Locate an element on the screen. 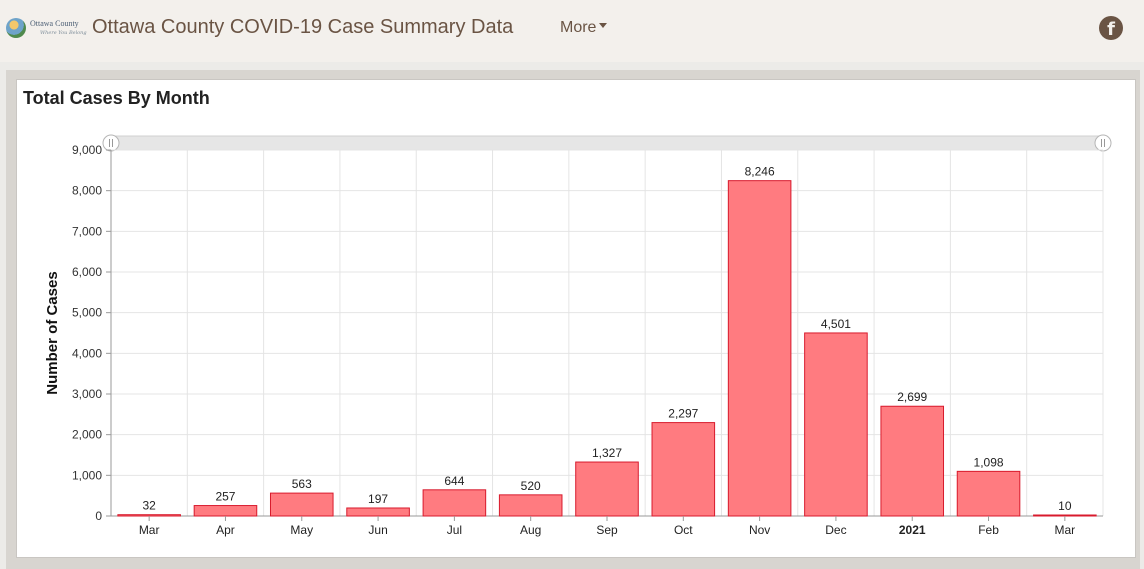  y-axis-title: Number of Cases is located at coordinates (52, 332).